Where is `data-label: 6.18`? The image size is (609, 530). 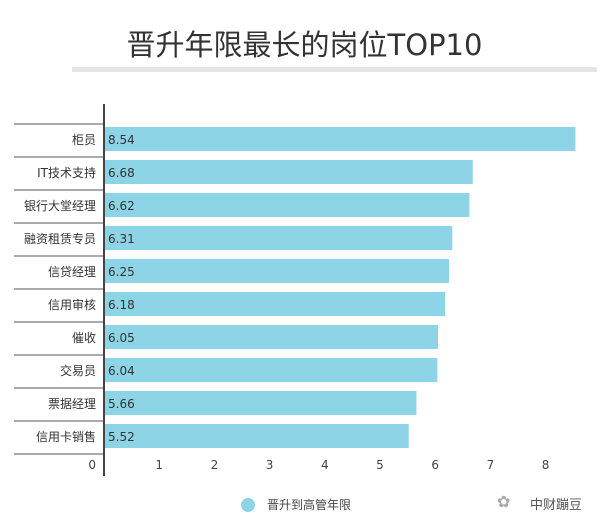
data-label: 6.18 is located at coordinates (121, 305).